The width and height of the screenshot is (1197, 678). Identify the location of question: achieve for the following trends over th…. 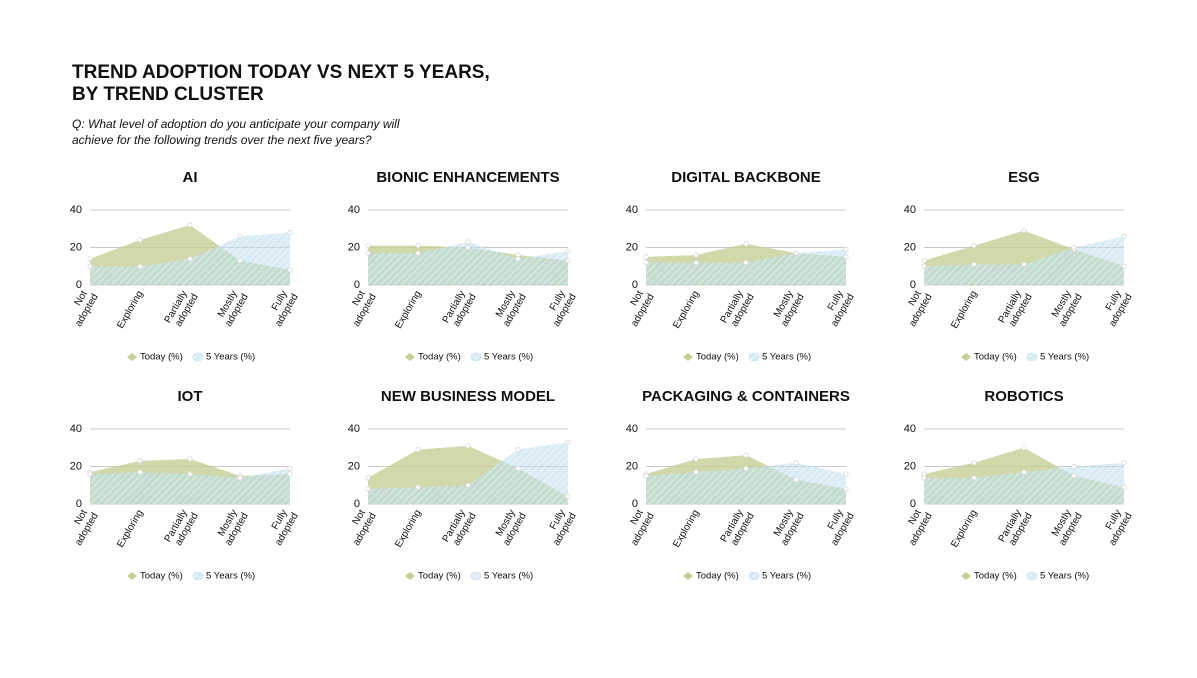
(222, 140).